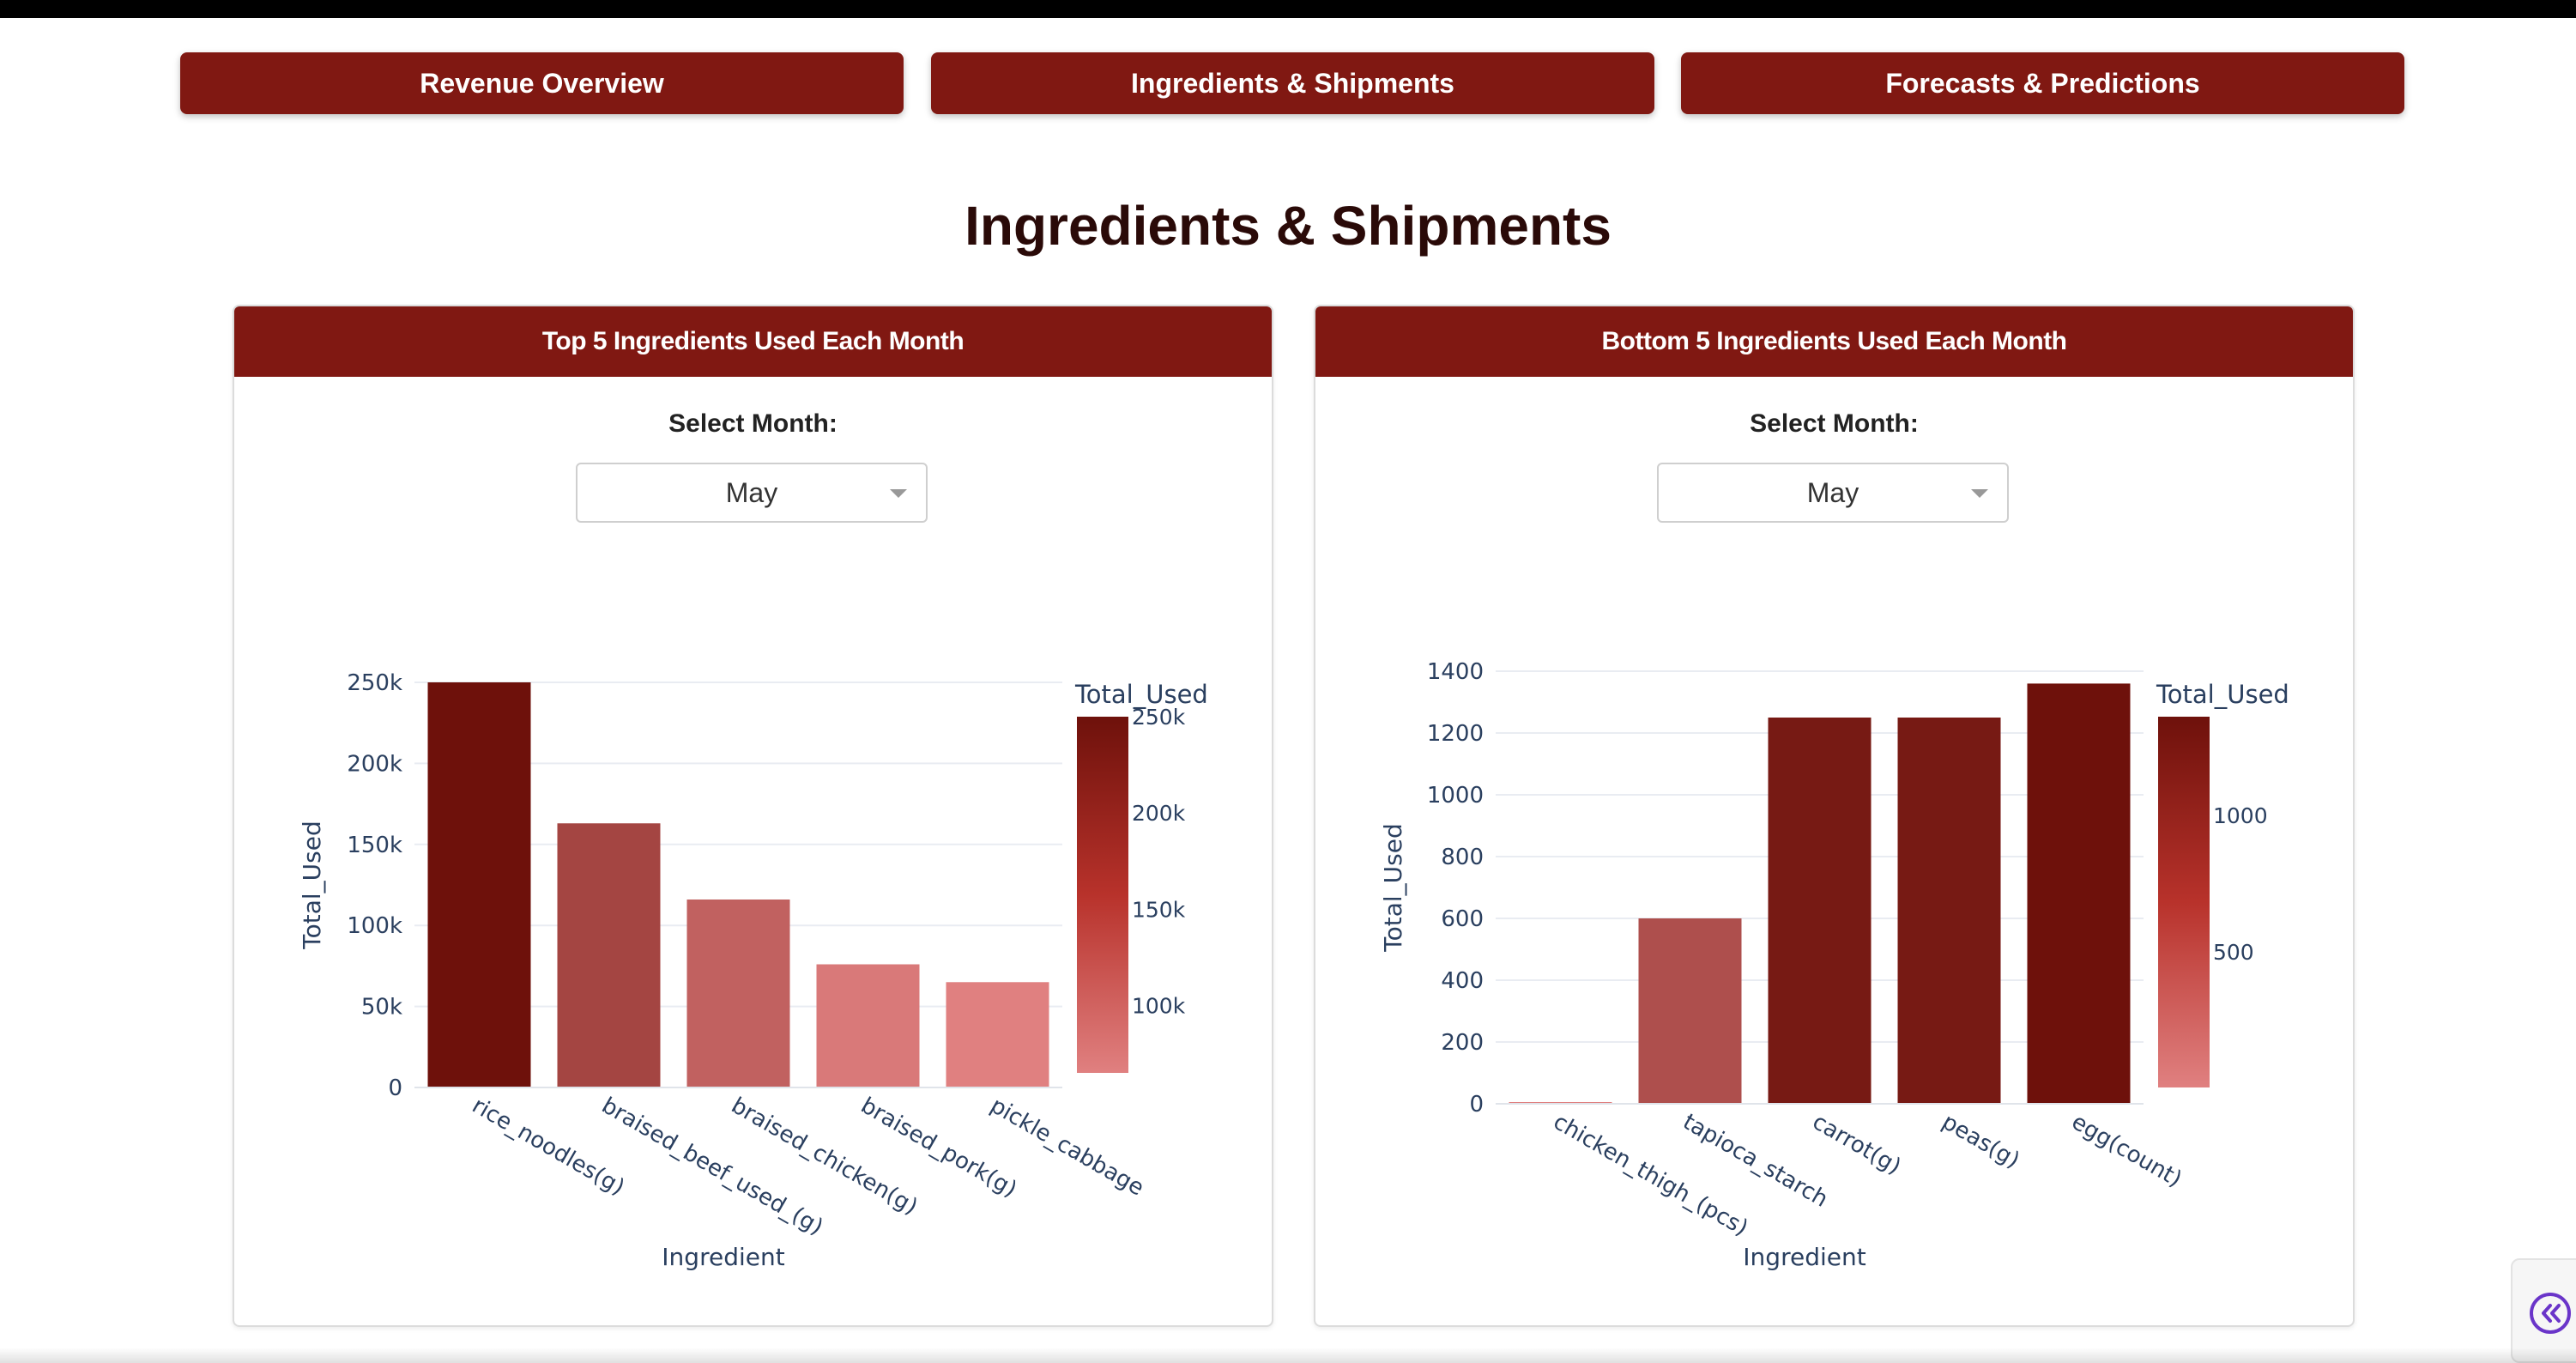  Describe the element at coordinates (1462, 981) in the screenshot. I see `y-tick-label: 400` at that location.